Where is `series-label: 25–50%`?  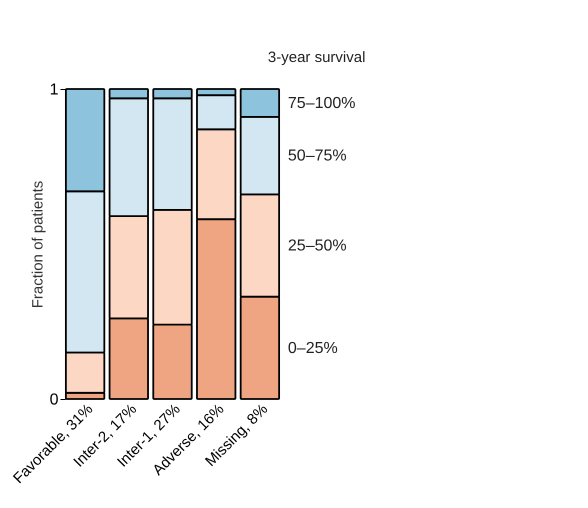 series-label: 25–50% is located at coordinates (317, 246).